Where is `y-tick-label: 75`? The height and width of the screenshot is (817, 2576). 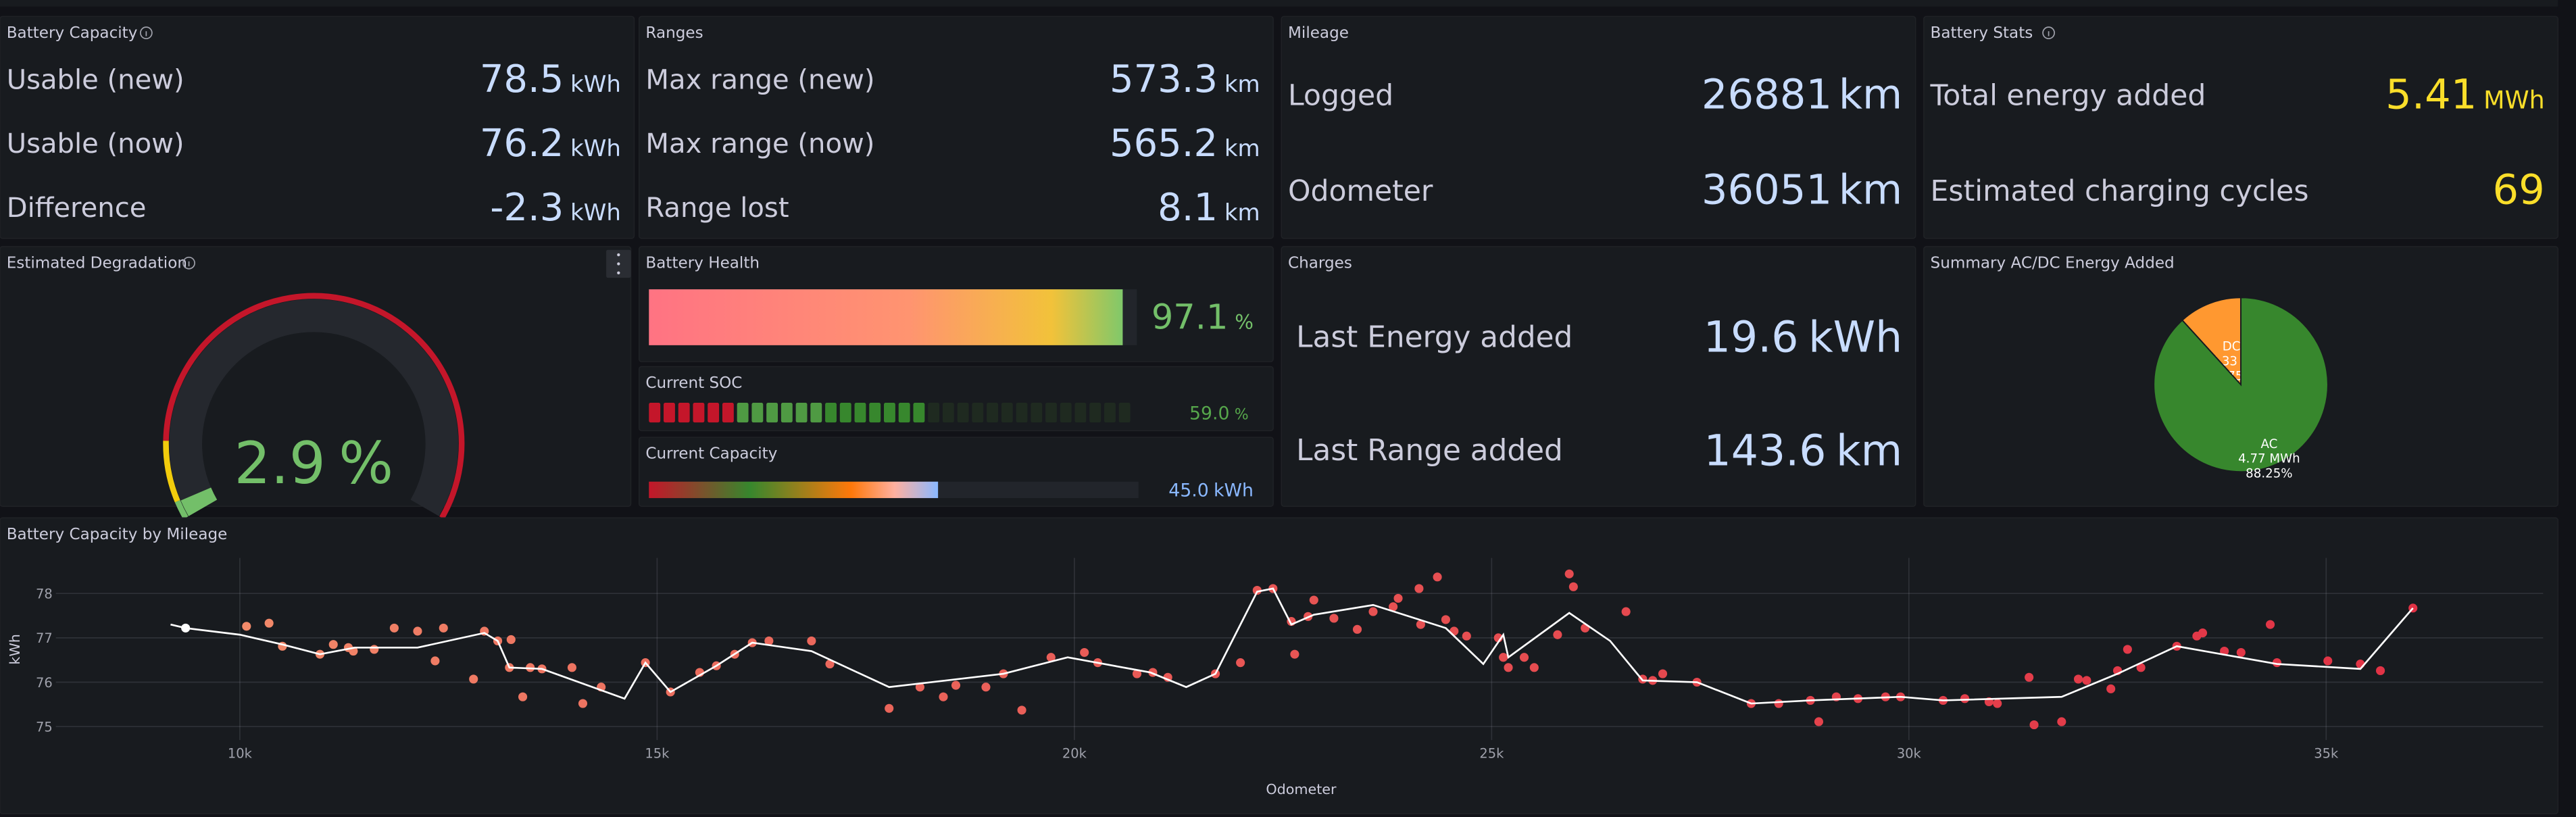 y-tick-label: 75 is located at coordinates (45, 727).